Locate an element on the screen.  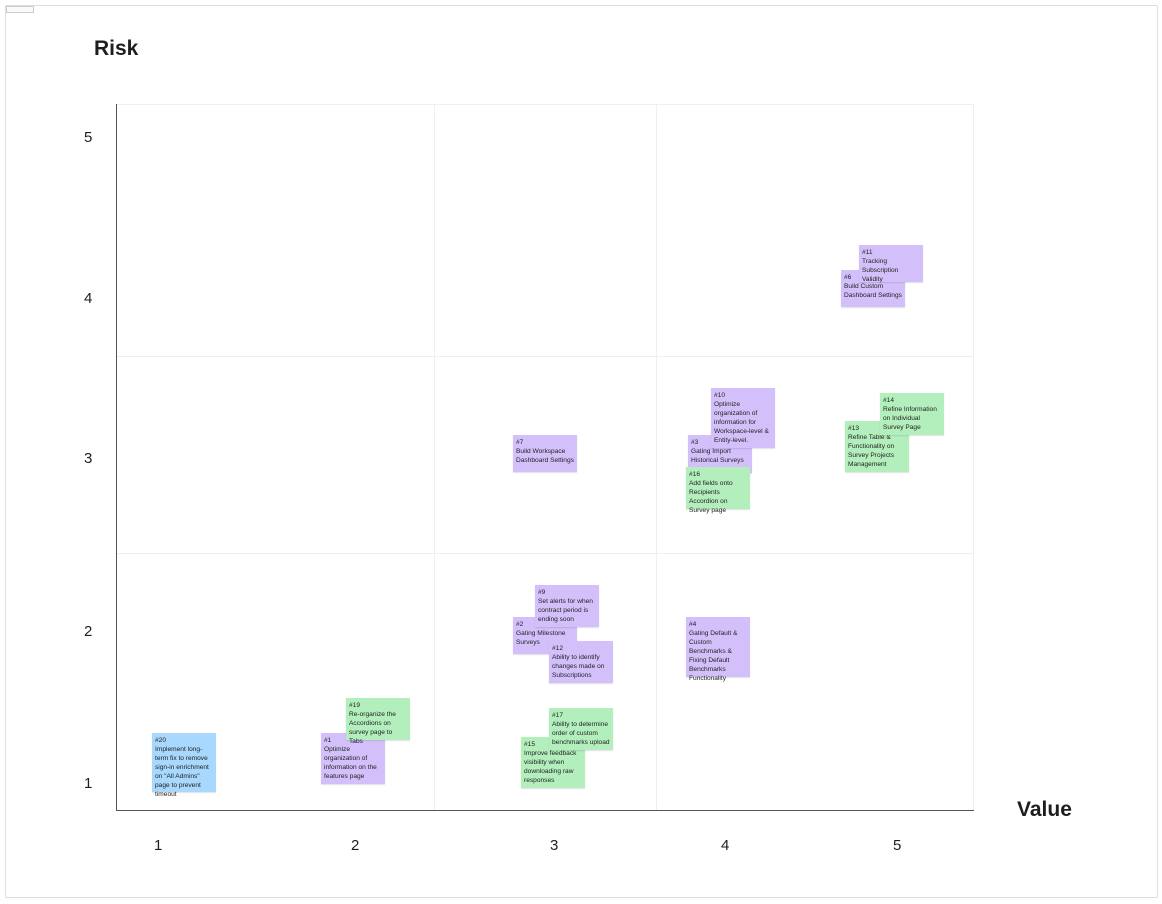
y-tick: 5 is located at coordinates (88, 137).